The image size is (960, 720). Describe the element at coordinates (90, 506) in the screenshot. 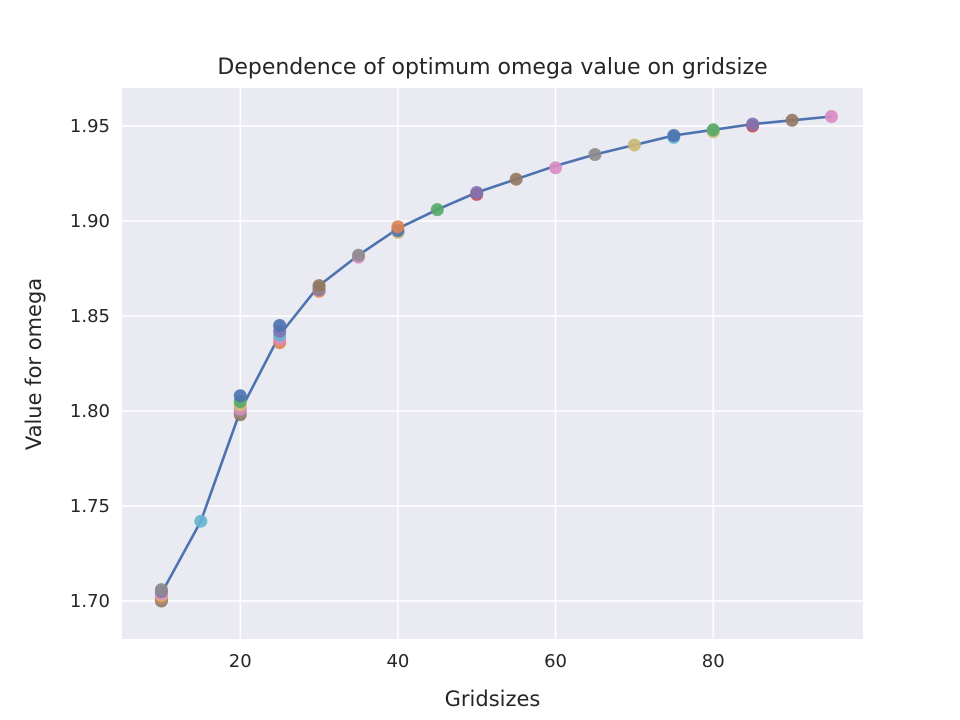

I see `y-tick-label: 1.75` at that location.